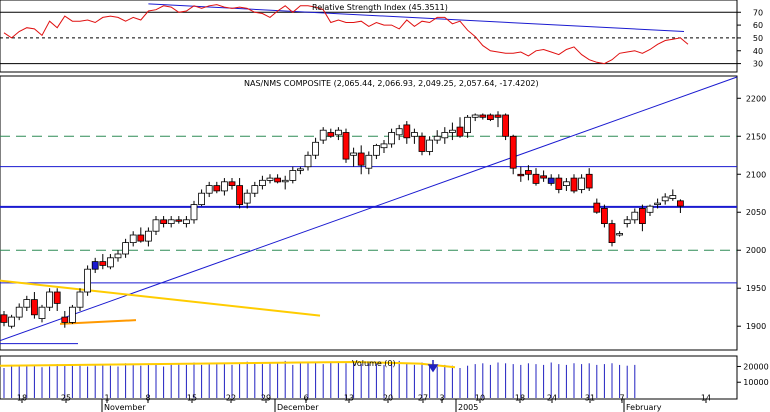 The image size is (770, 412). Describe the element at coordinates (147, 398) in the screenshot. I see `x-day-label: 8` at that location.